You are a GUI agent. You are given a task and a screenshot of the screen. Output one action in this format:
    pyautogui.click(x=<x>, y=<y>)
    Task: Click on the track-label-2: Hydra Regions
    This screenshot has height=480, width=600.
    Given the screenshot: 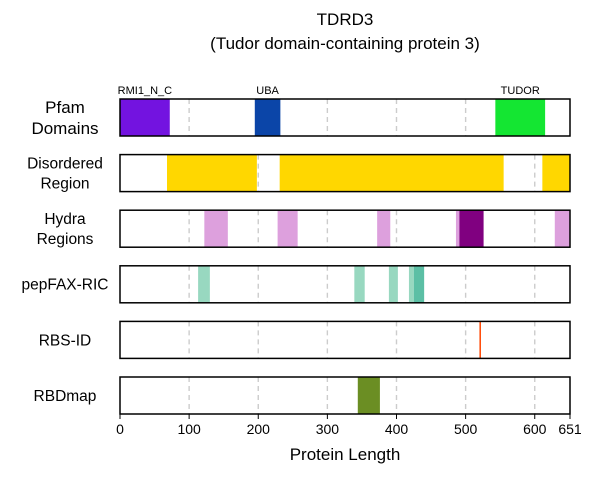 What is the action you would take?
    pyautogui.click(x=65, y=229)
    